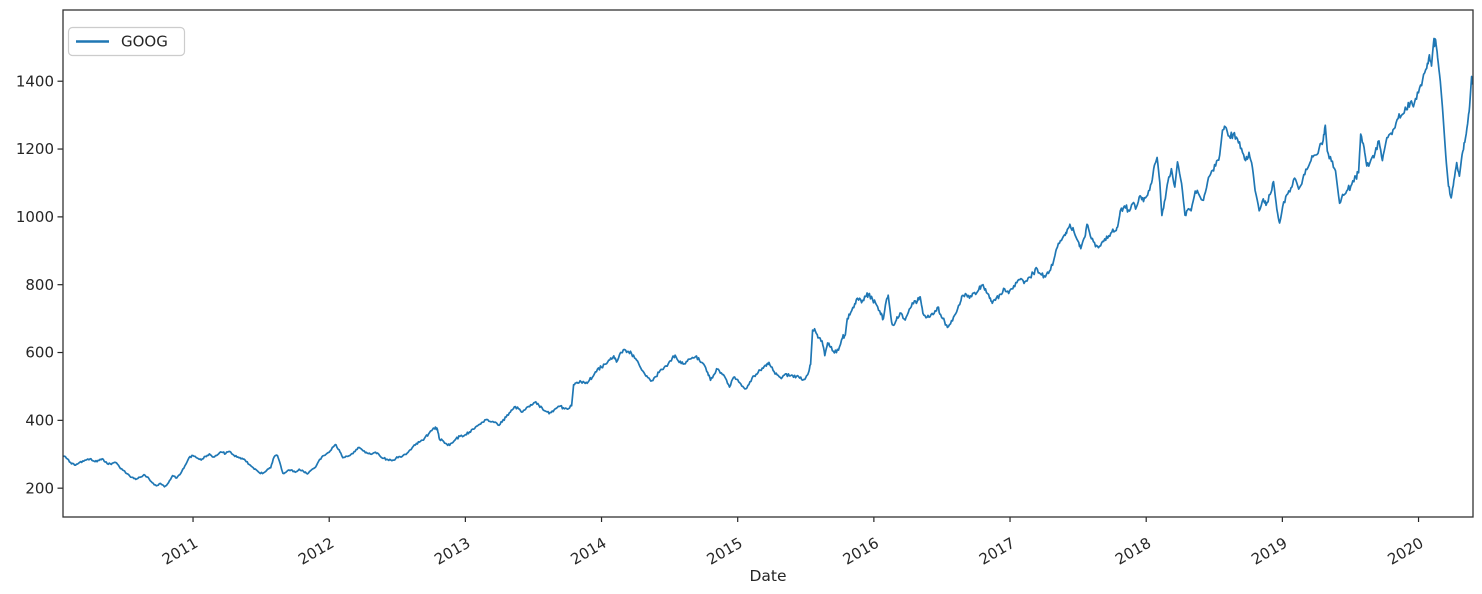 The height and width of the screenshot is (594, 1482). I want to click on x-axis-title: Date, so click(767, 576).